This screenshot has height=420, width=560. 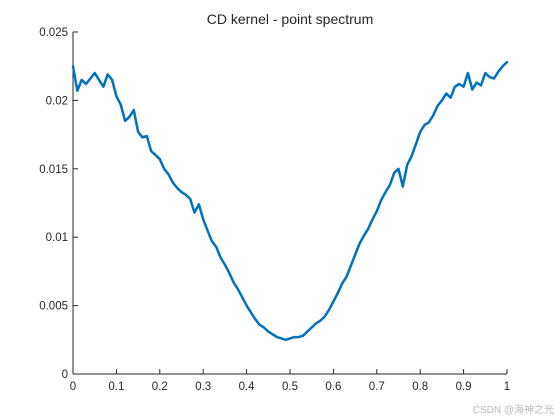 What do you see at coordinates (73, 387) in the screenshot?
I see `x-tick-label: 0` at bounding box center [73, 387].